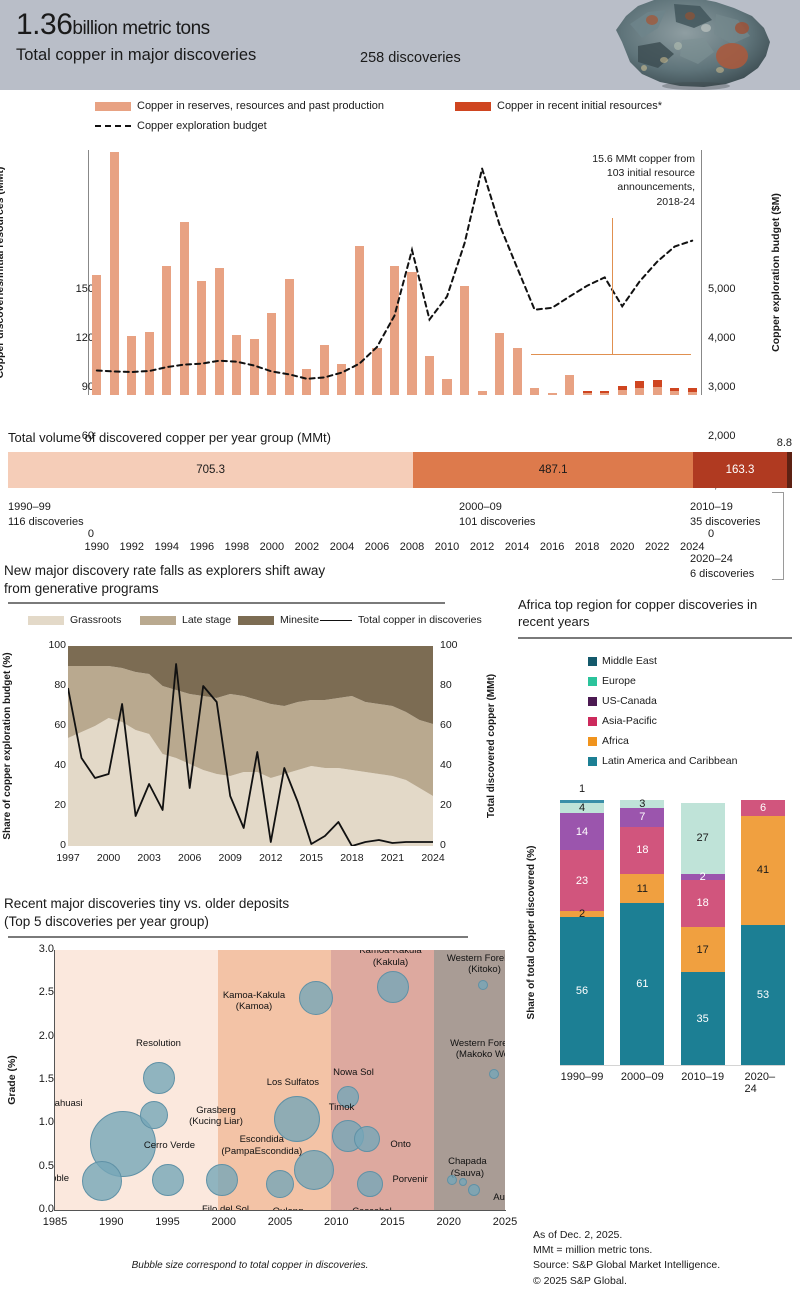  Describe the element at coordinates (55, 1222) in the screenshot. I see `bubble-x-tick: 1985` at that location.